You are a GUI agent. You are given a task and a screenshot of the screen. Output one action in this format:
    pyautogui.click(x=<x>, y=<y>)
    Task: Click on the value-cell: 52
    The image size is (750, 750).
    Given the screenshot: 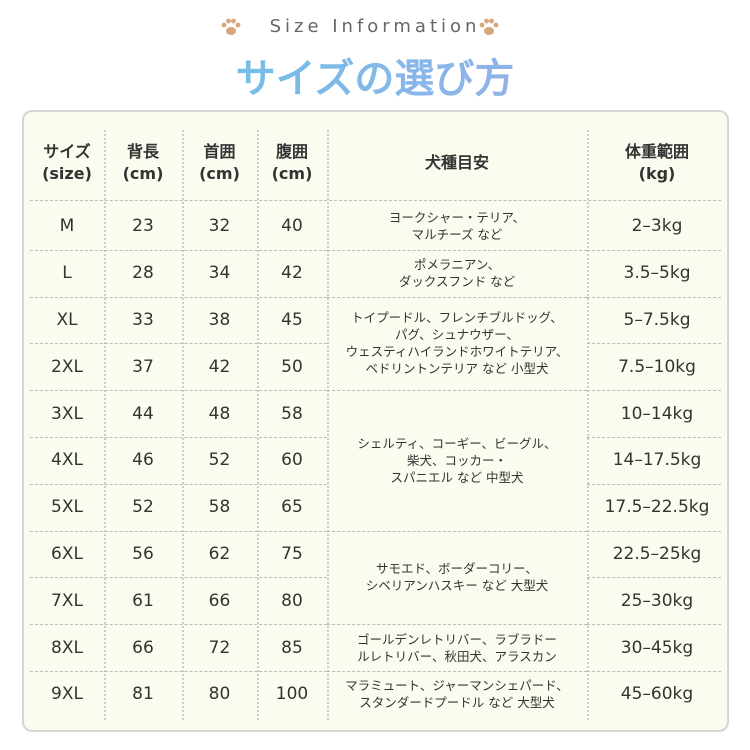 What is the action you would take?
    pyautogui.click(x=219, y=460)
    